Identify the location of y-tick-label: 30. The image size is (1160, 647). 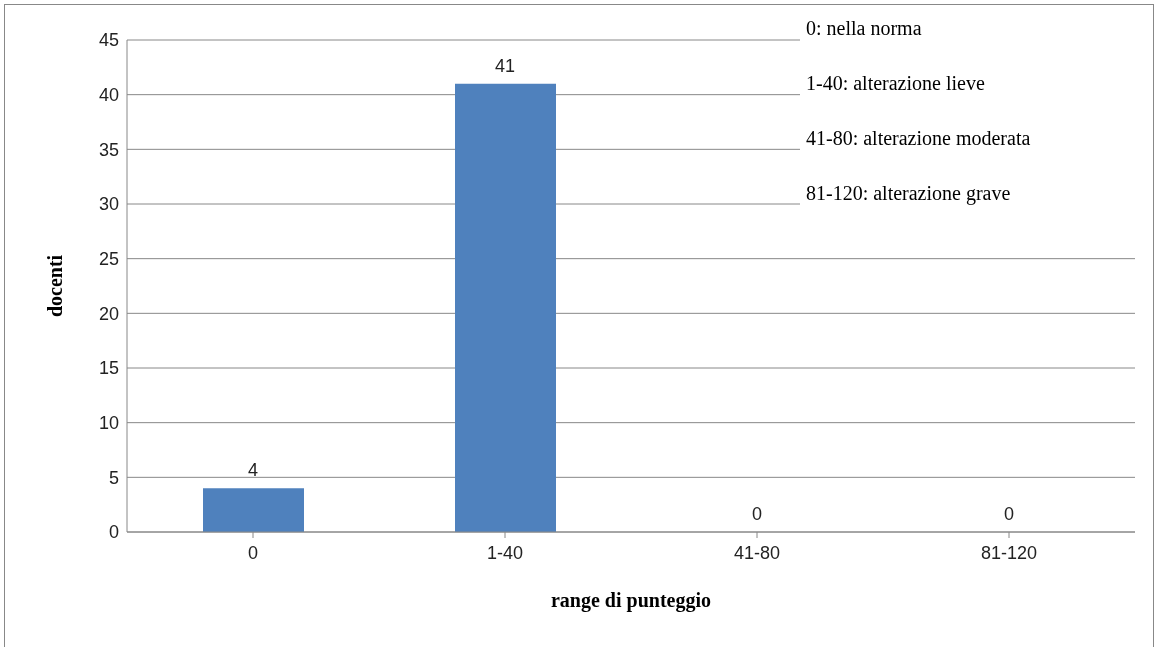
(108, 204).